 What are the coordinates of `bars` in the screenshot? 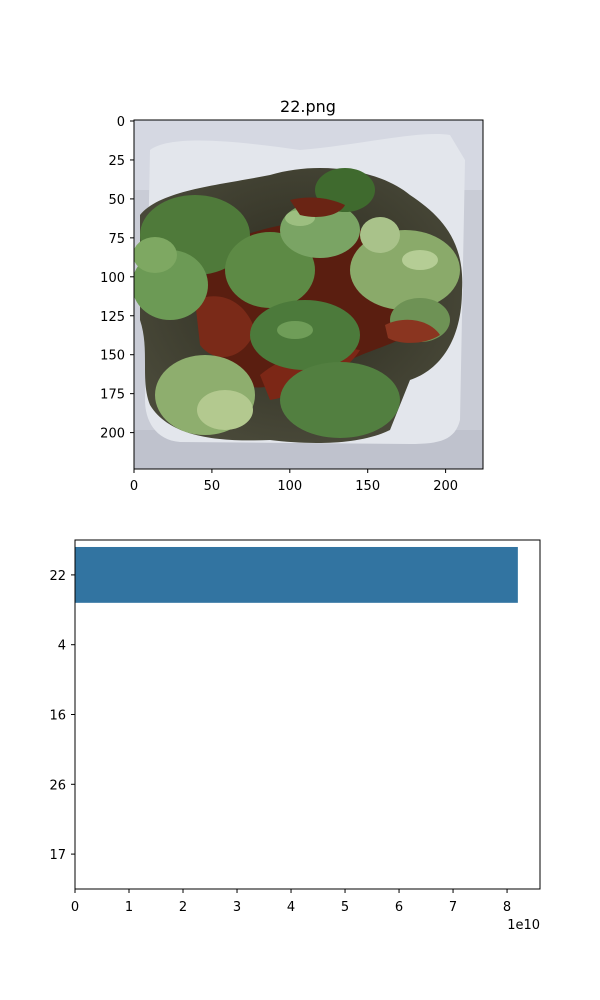 It's located at (296, 574).